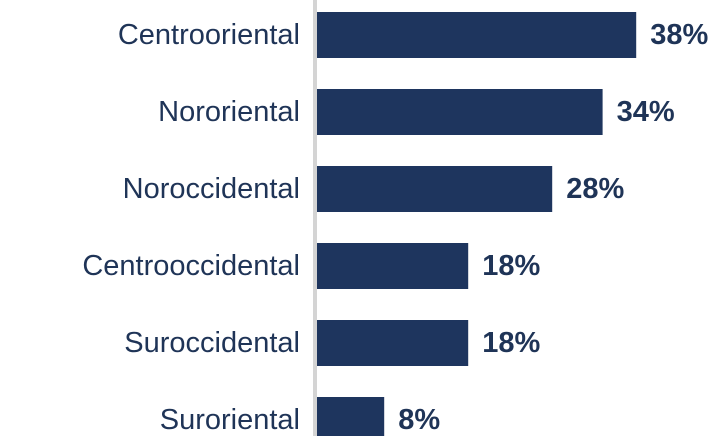  Describe the element at coordinates (460, 112) in the screenshot. I see `bar-nororiental` at that location.